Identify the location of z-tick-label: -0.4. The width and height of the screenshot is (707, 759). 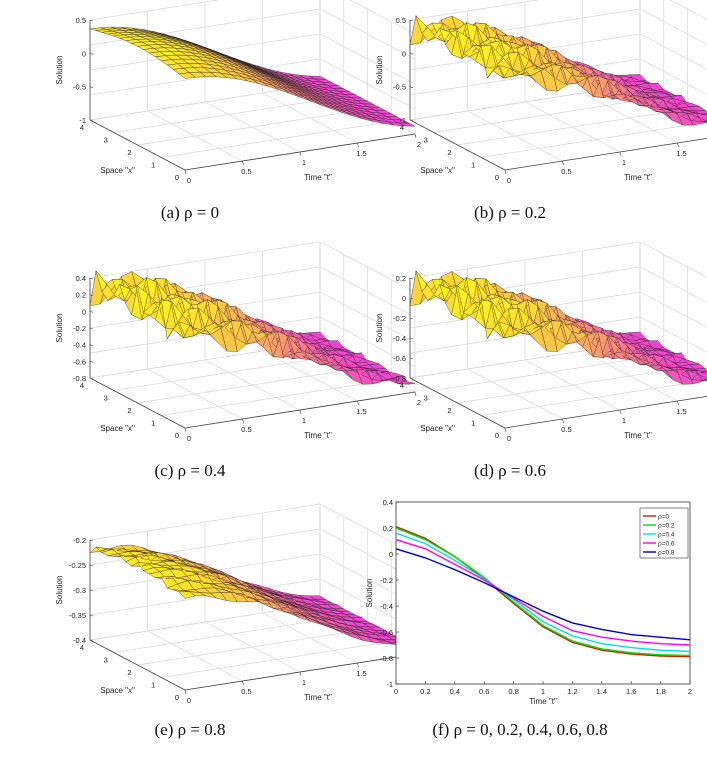
(79, 640).